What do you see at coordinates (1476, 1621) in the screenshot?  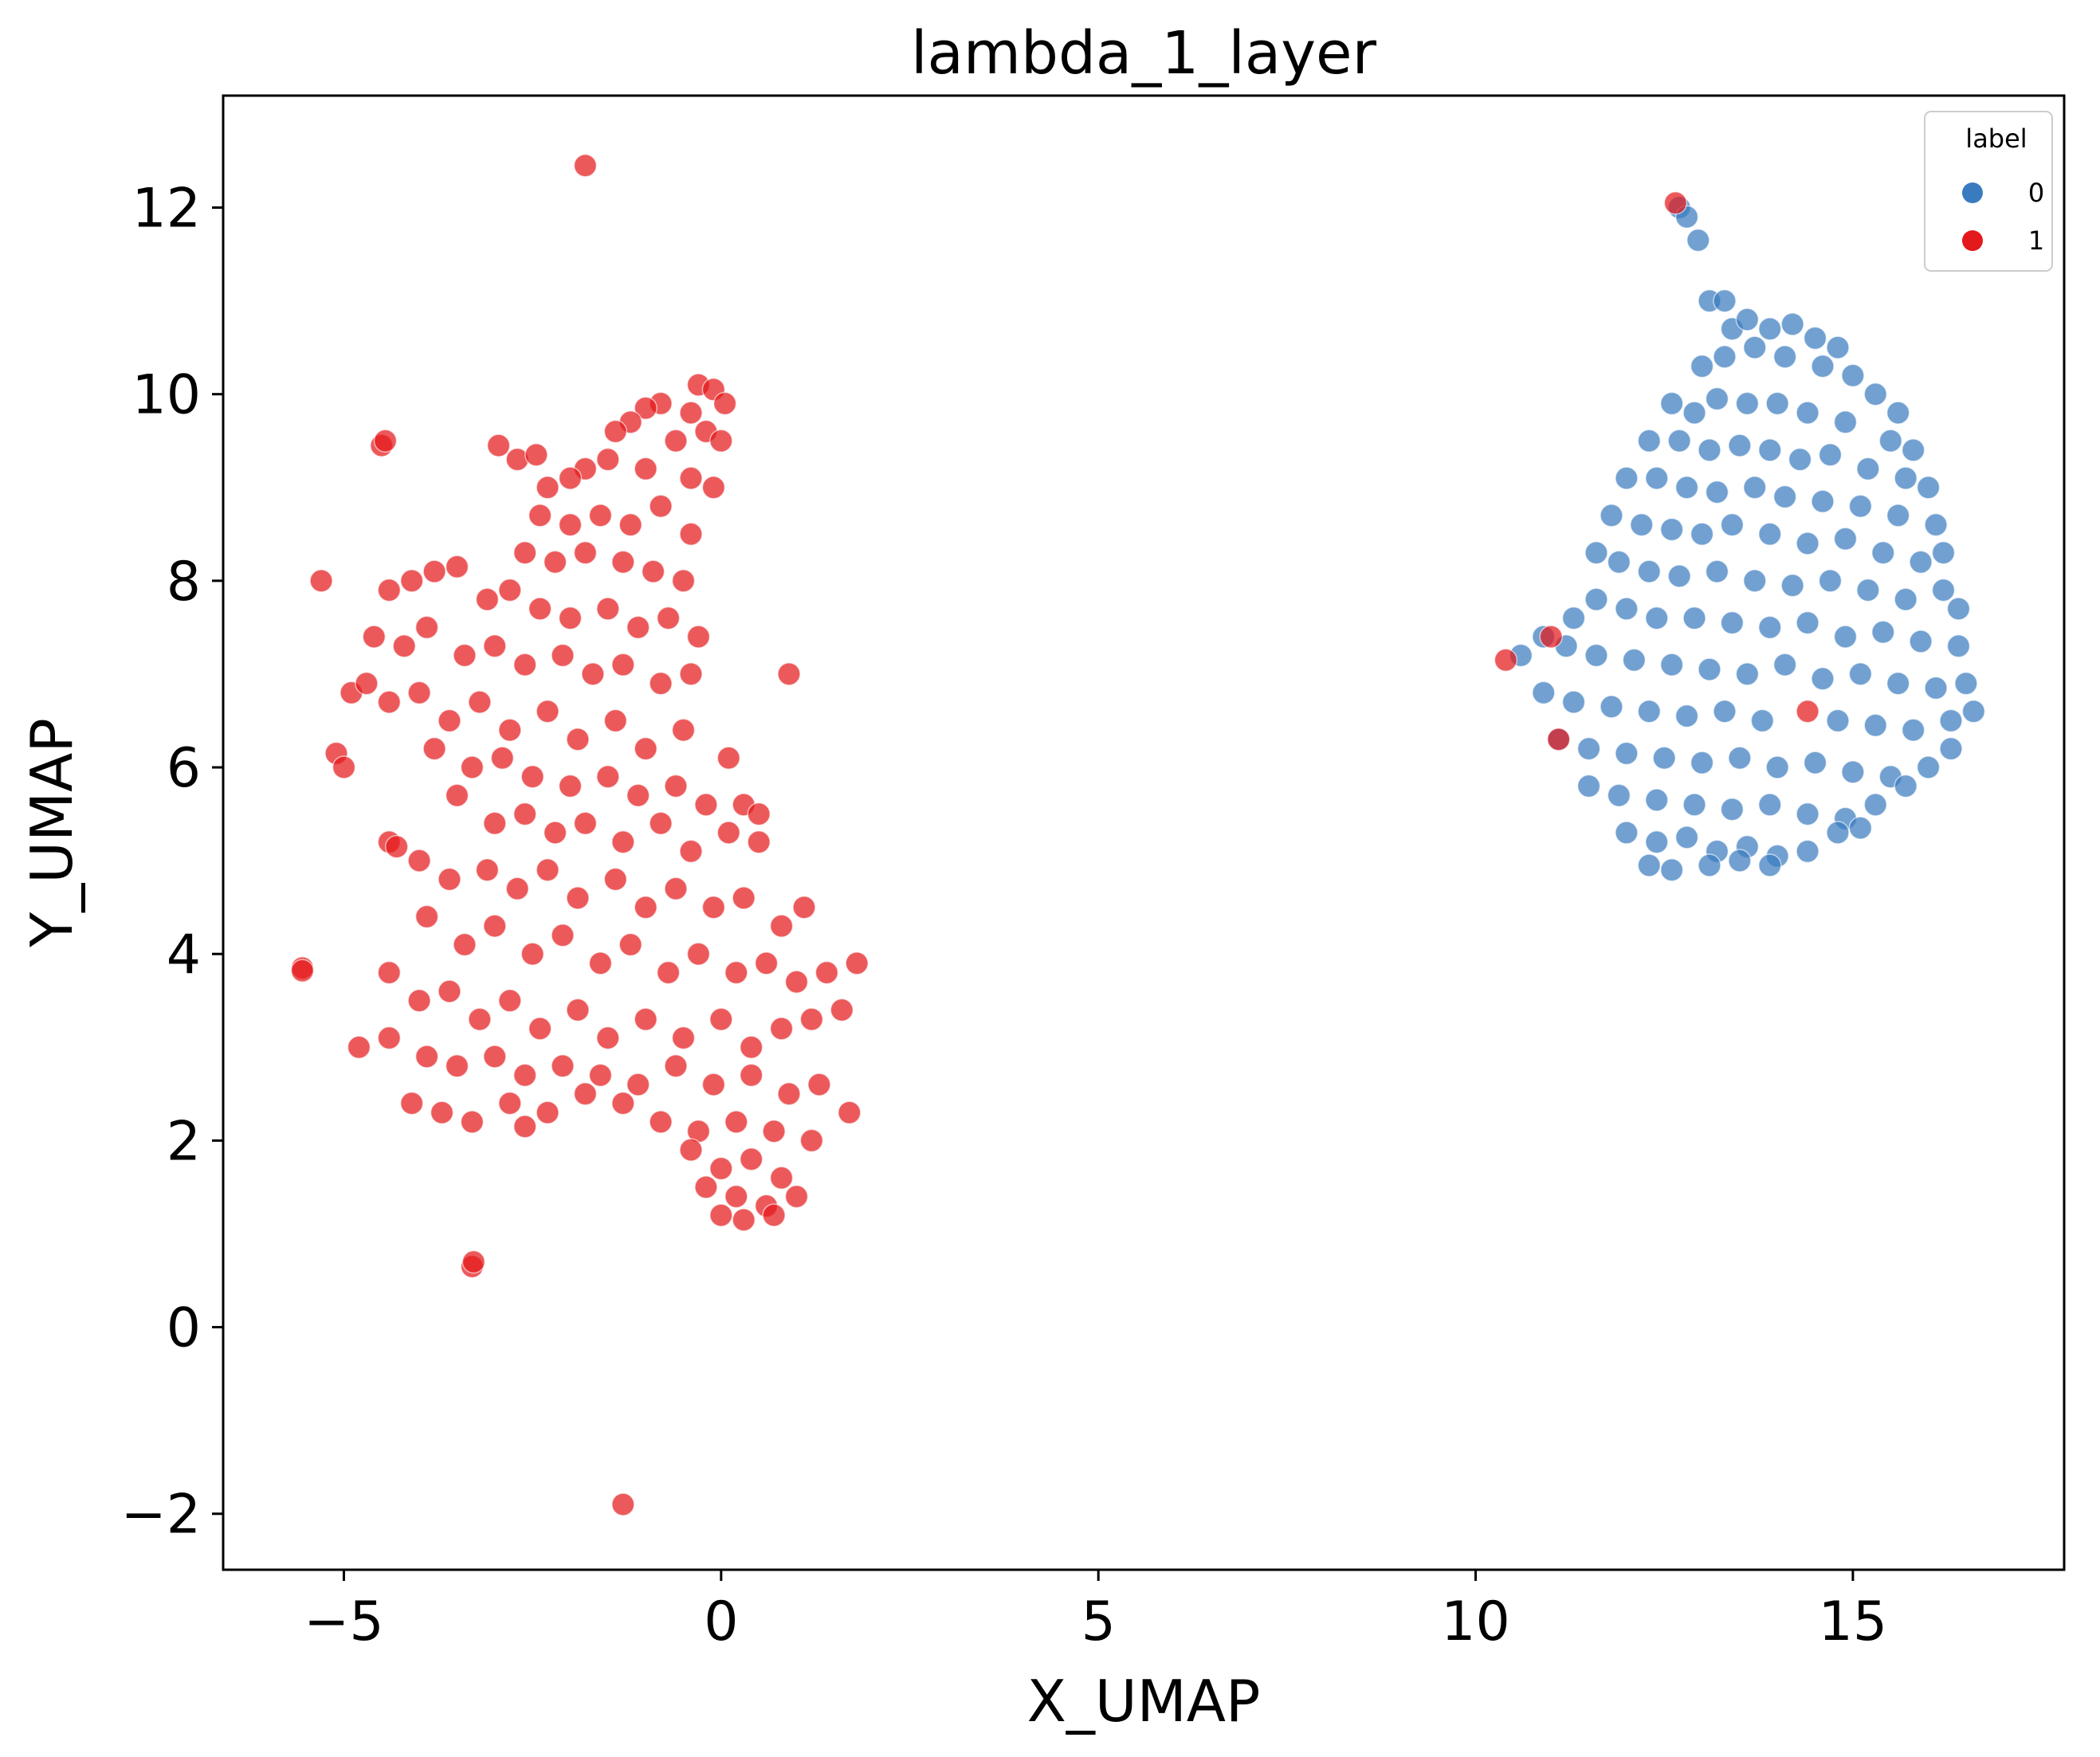 I see `x-tick-label: 10` at bounding box center [1476, 1621].